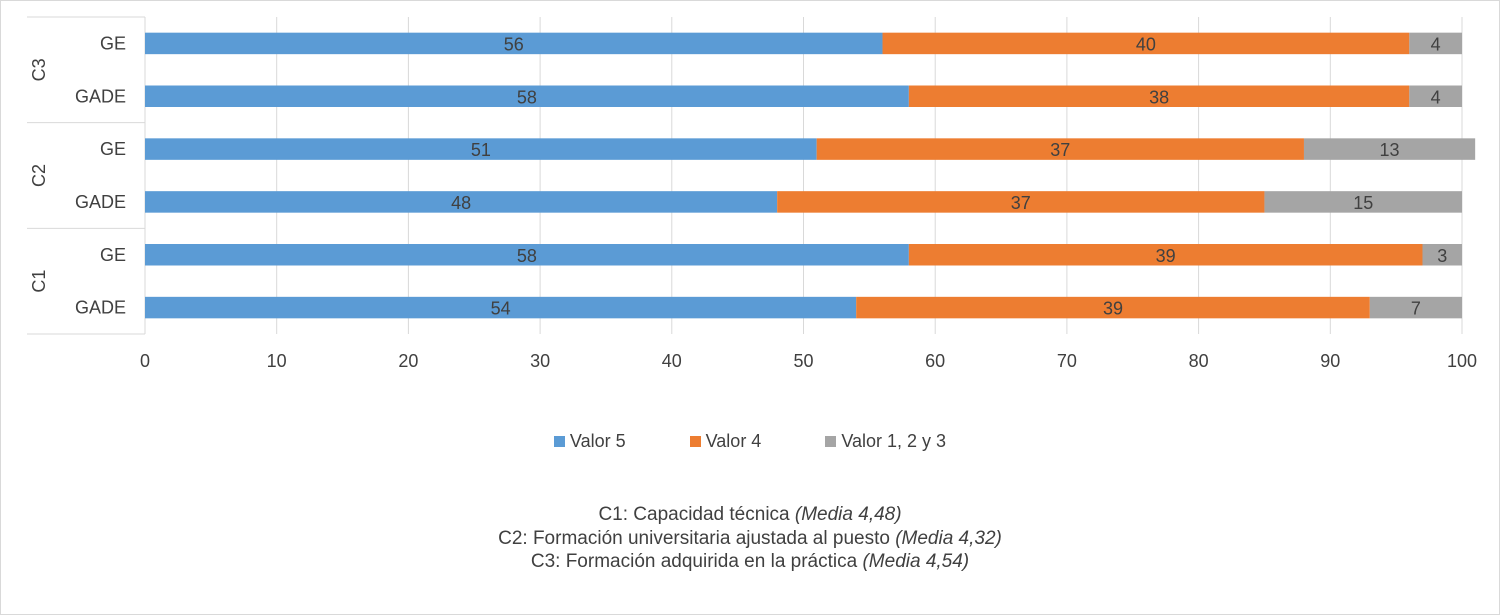  Describe the element at coordinates (1330, 361) in the screenshot. I see `x-tick-label: 90` at that location.